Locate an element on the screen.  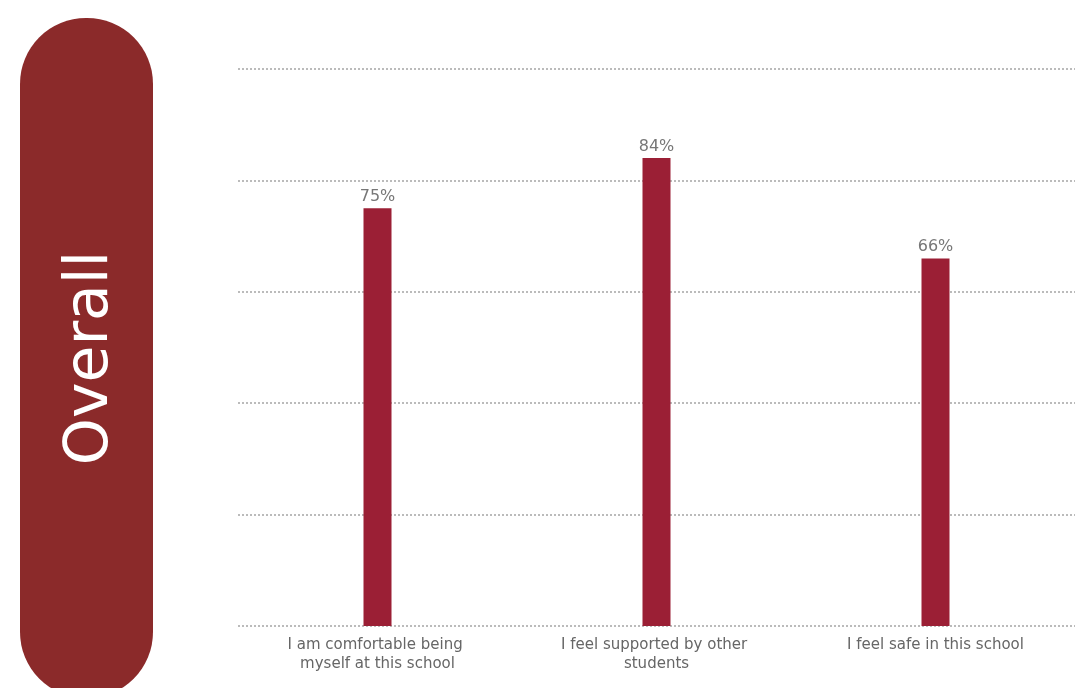
x-tick-label: I am comfortable being myself at this school is located at coordinates (377, 653).